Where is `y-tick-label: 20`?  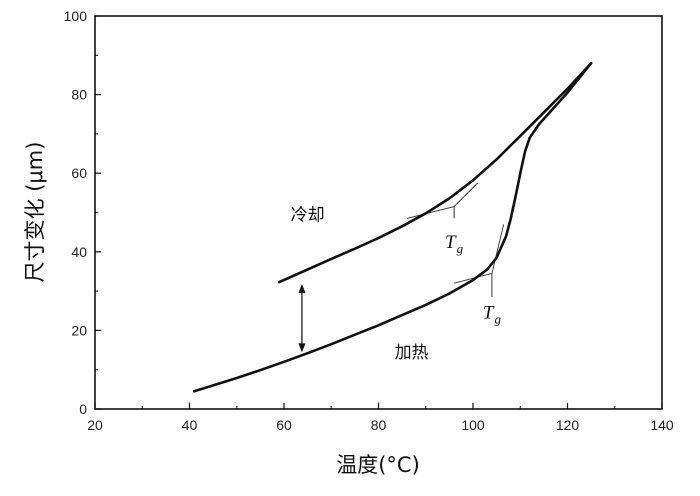 y-tick-label: 20 is located at coordinates (79, 330).